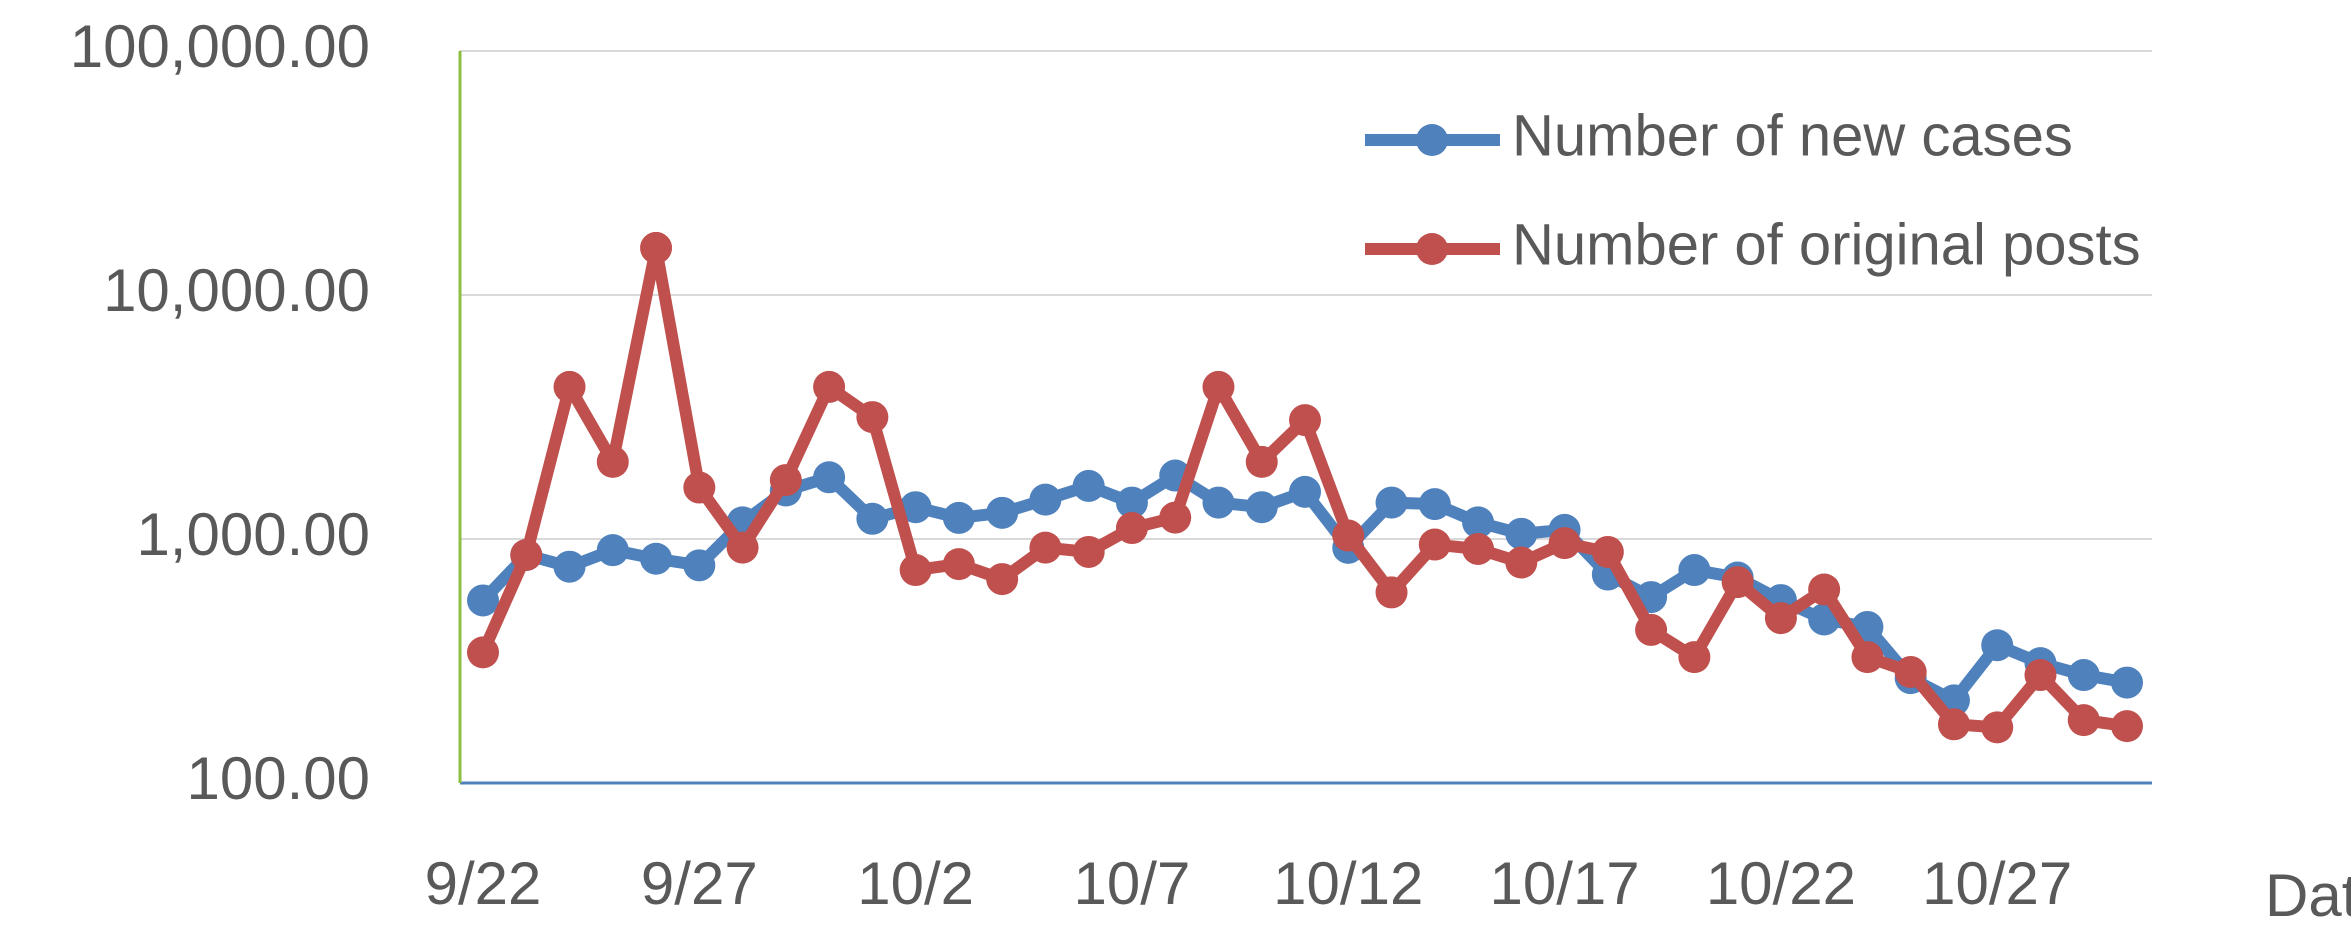  I want to click on y-tick-label: 100.00, so click(278, 778).